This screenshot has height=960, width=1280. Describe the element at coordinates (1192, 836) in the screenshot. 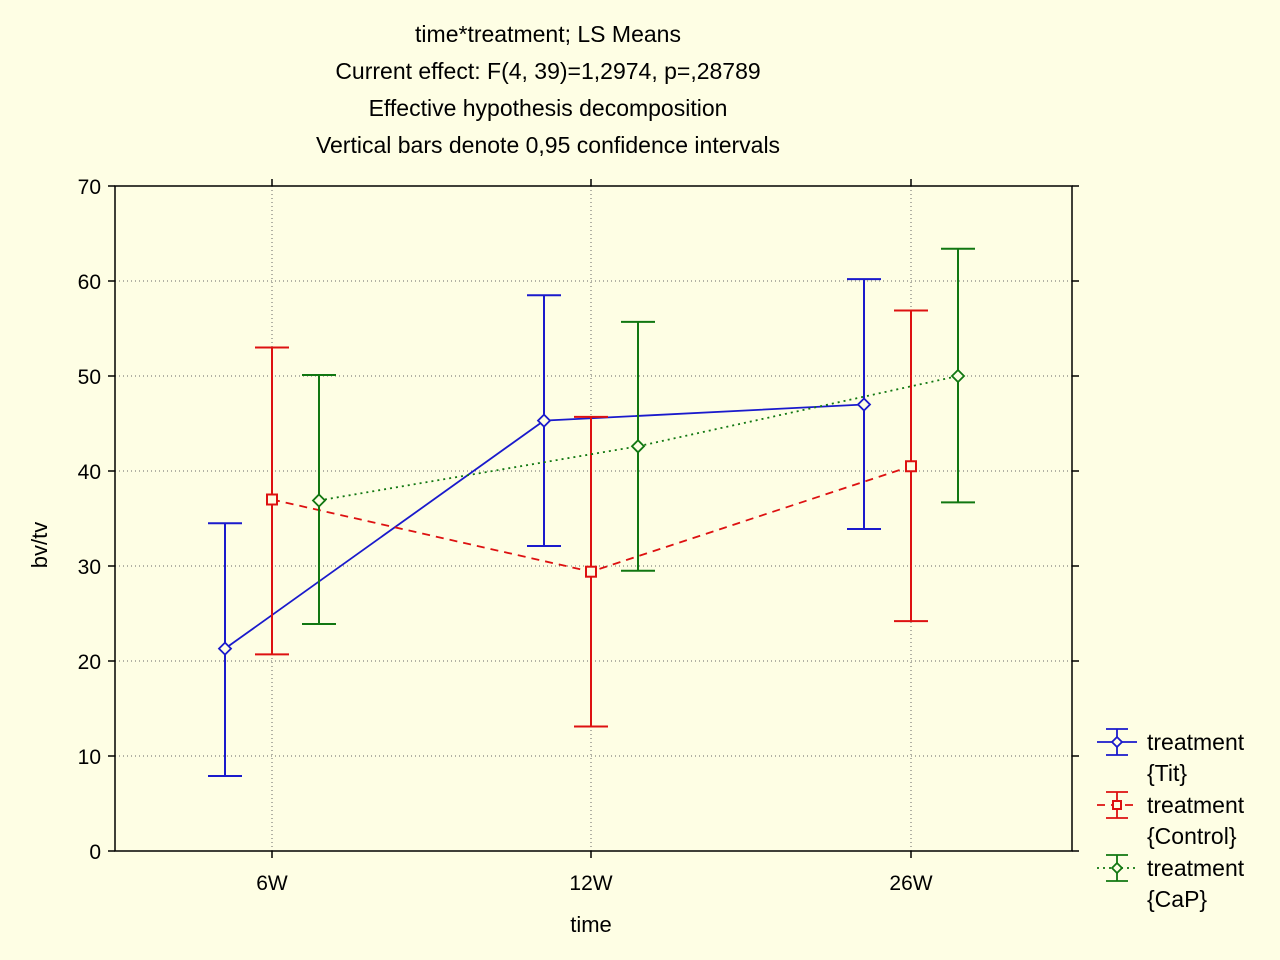

I see `legend-label-sub: {Control}` at that location.